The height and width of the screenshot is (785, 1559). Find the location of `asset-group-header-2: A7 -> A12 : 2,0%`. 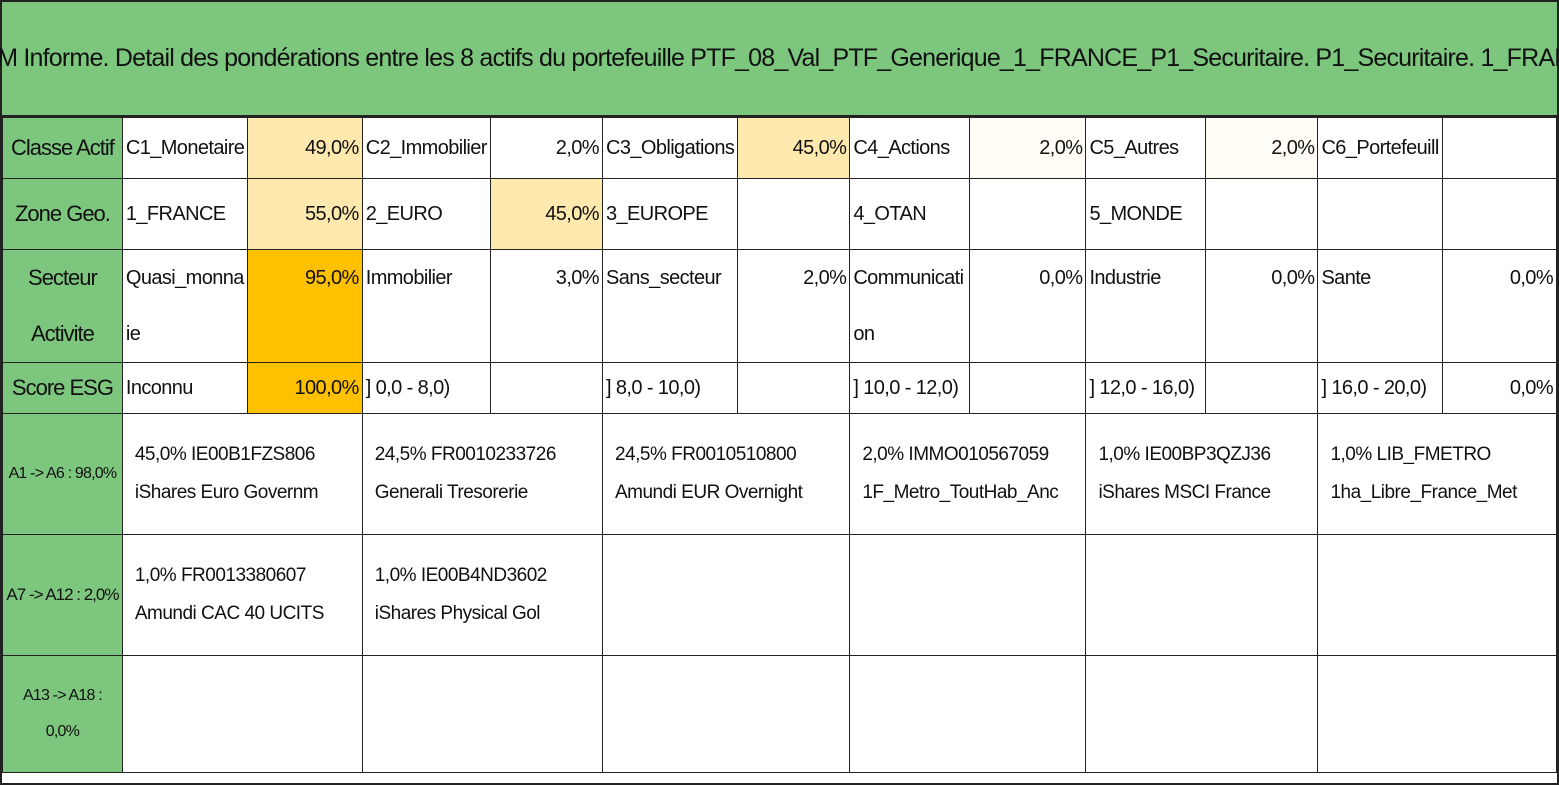

asset-group-header-2: A7 -> A12 : 2,0% is located at coordinates (62, 595).